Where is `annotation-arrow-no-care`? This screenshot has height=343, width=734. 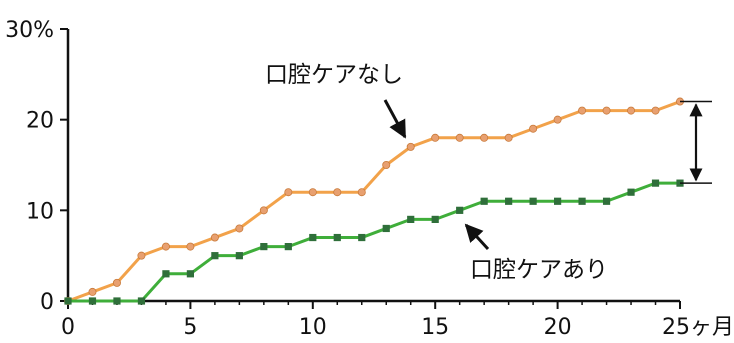 annotation-arrow-no-care is located at coordinates (395, 118).